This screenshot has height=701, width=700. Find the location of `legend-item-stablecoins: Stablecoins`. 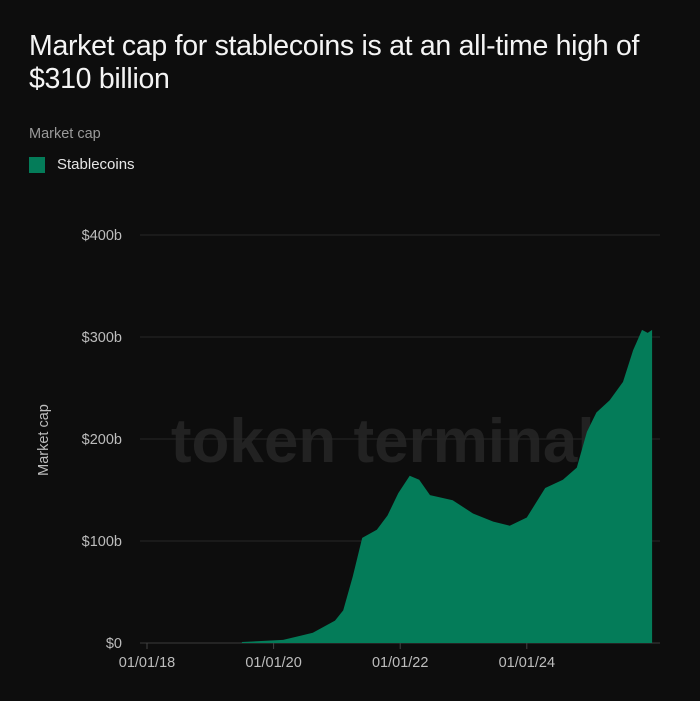

legend-item-stablecoins: Stablecoins is located at coordinates (82, 164).